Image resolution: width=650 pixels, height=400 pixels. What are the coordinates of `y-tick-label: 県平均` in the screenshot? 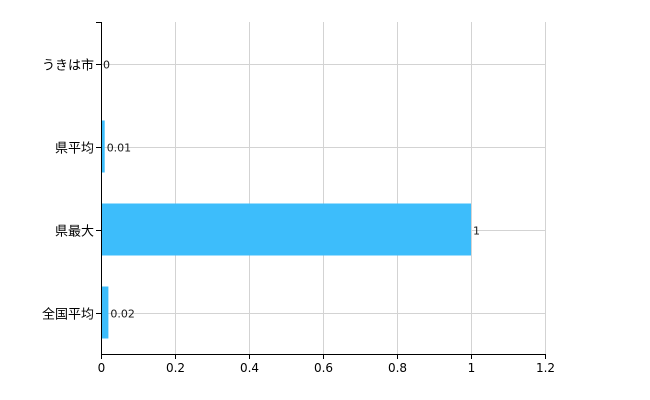 It's located at (74, 149).